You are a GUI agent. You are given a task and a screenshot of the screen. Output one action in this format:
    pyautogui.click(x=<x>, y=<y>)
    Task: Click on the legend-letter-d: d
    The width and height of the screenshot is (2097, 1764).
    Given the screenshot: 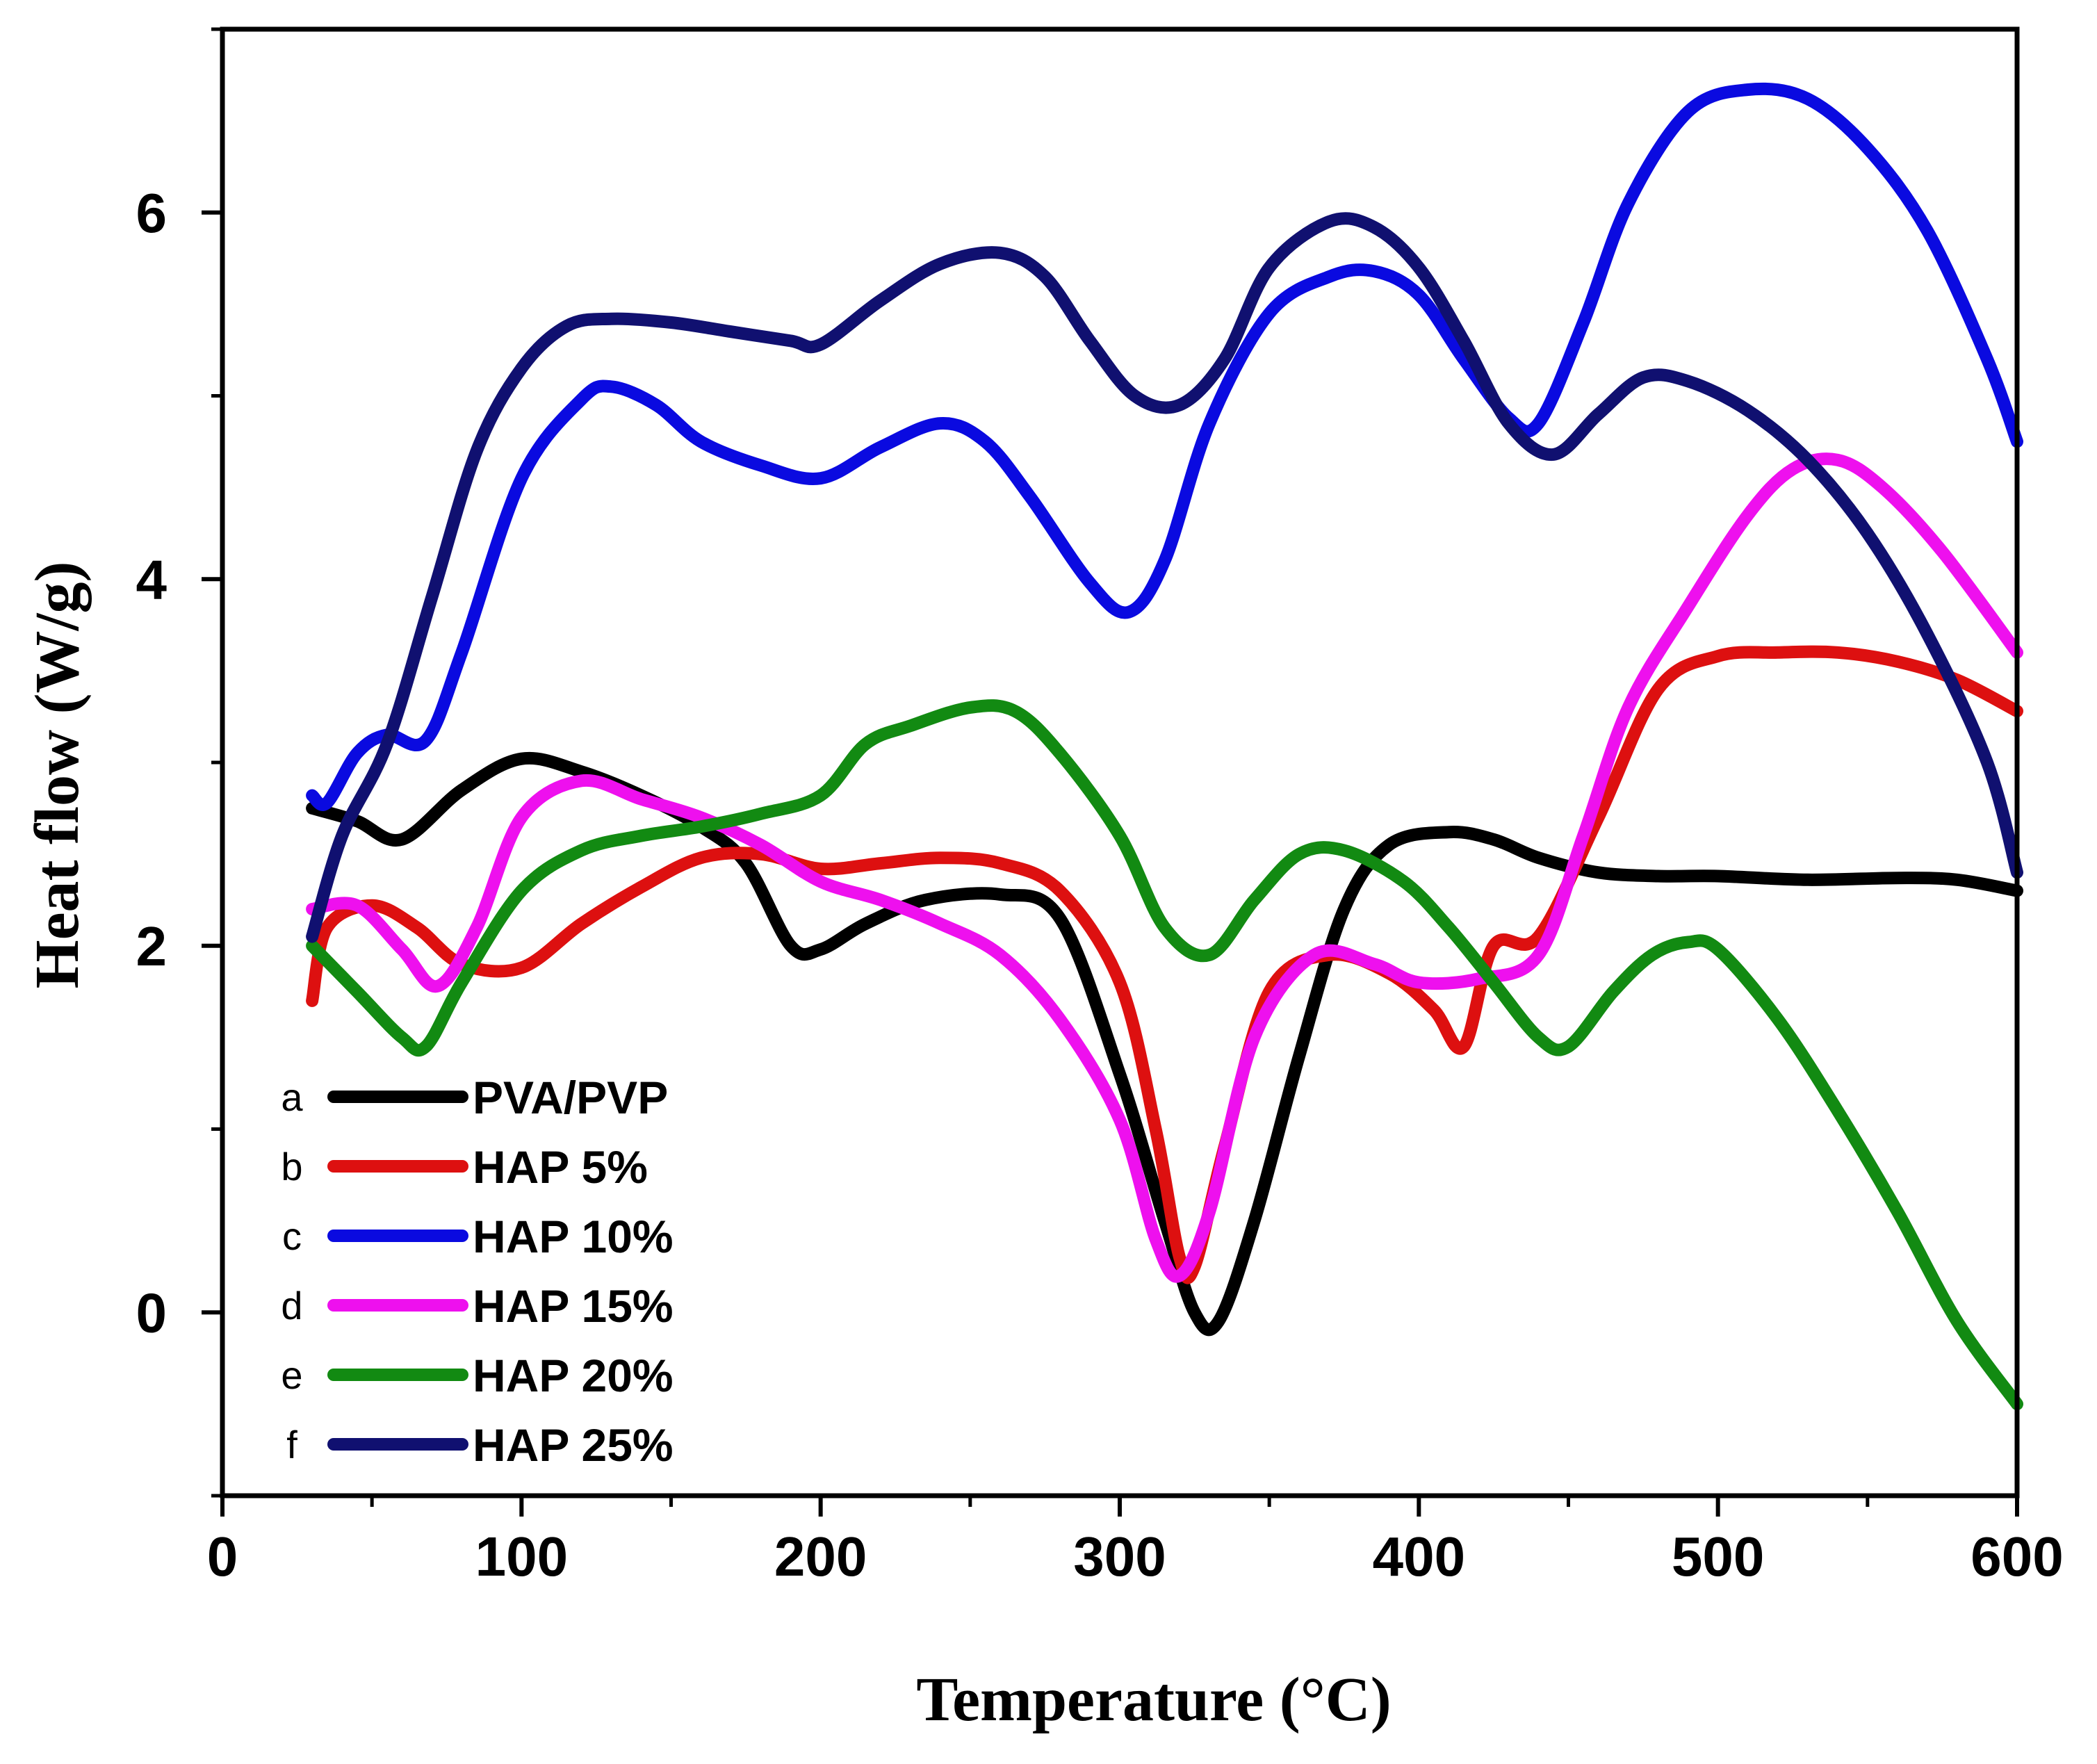 What is the action you would take?
    pyautogui.click(x=291, y=1306)
    